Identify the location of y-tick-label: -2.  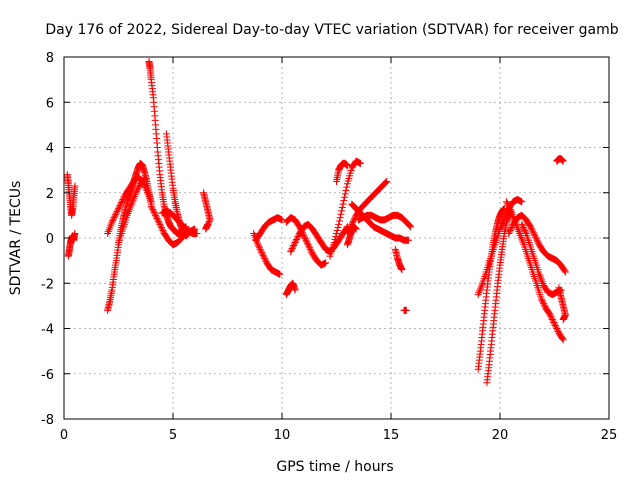
(47, 284).